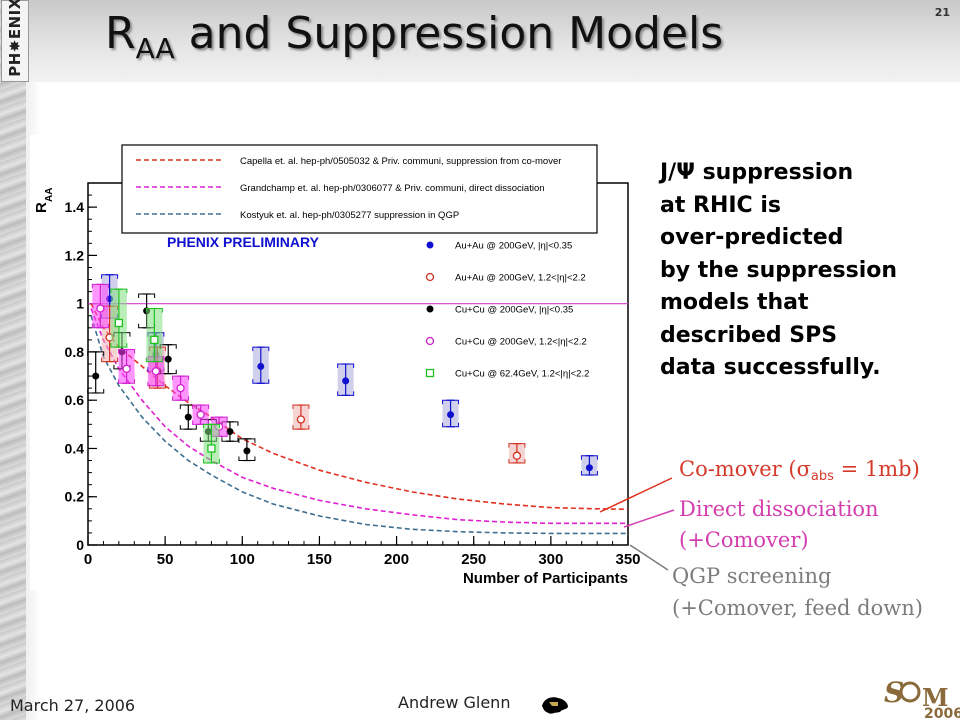 The width and height of the screenshot is (960, 720). Describe the element at coordinates (894, 692) in the screenshot. I see `svg-text: S` at that location.